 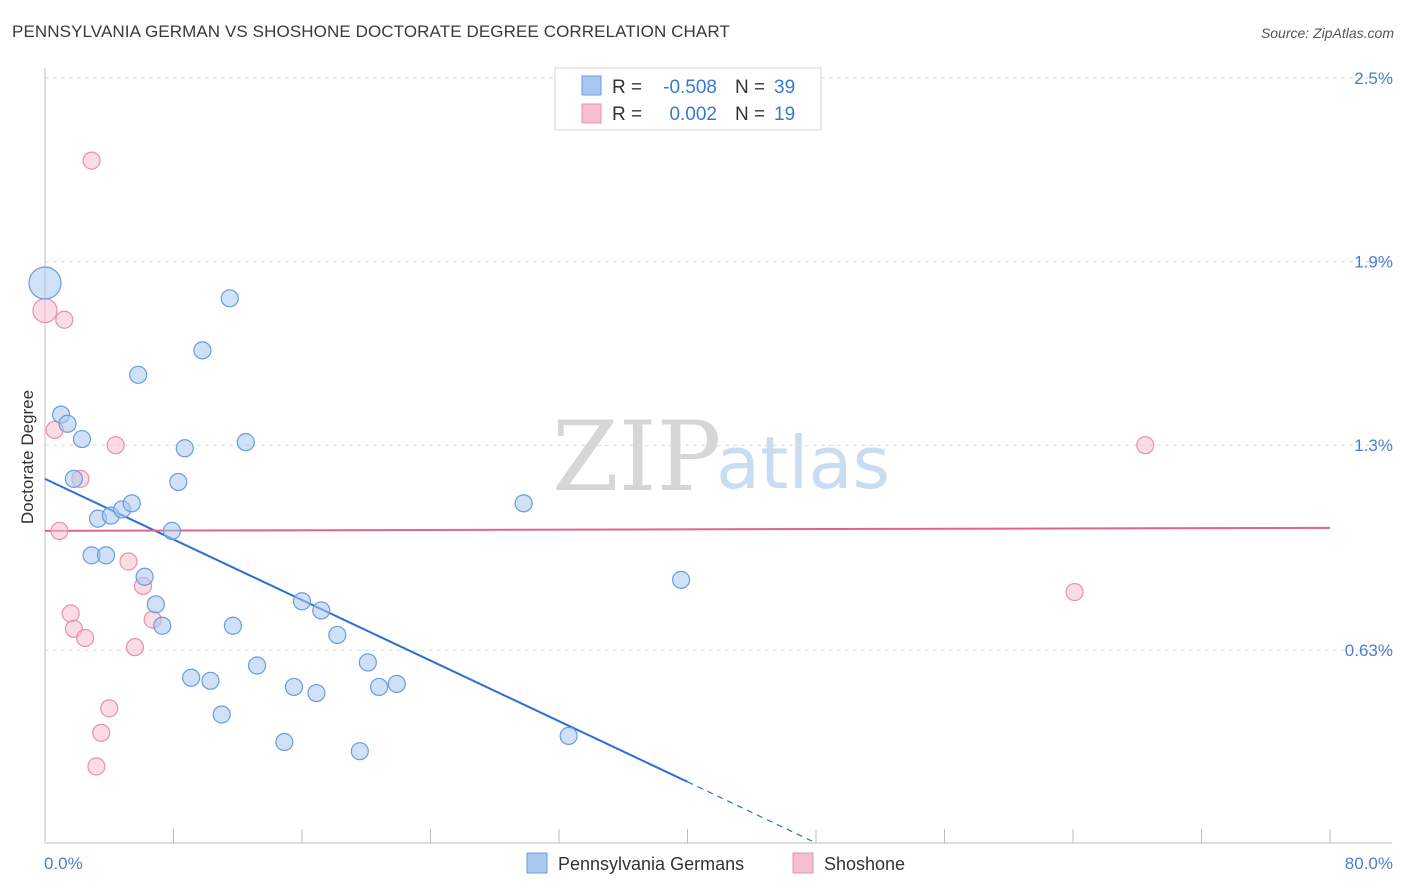 What do you see at coordinates (636, 457) in the screenshot?
I see `watermark-zip: ZIP` at bounding box center [636, 457].